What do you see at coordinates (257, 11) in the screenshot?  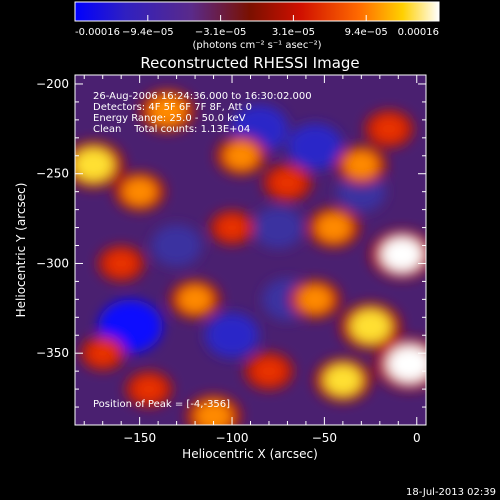 I see `colorbar-gradient` at bounding box center [257, 11].